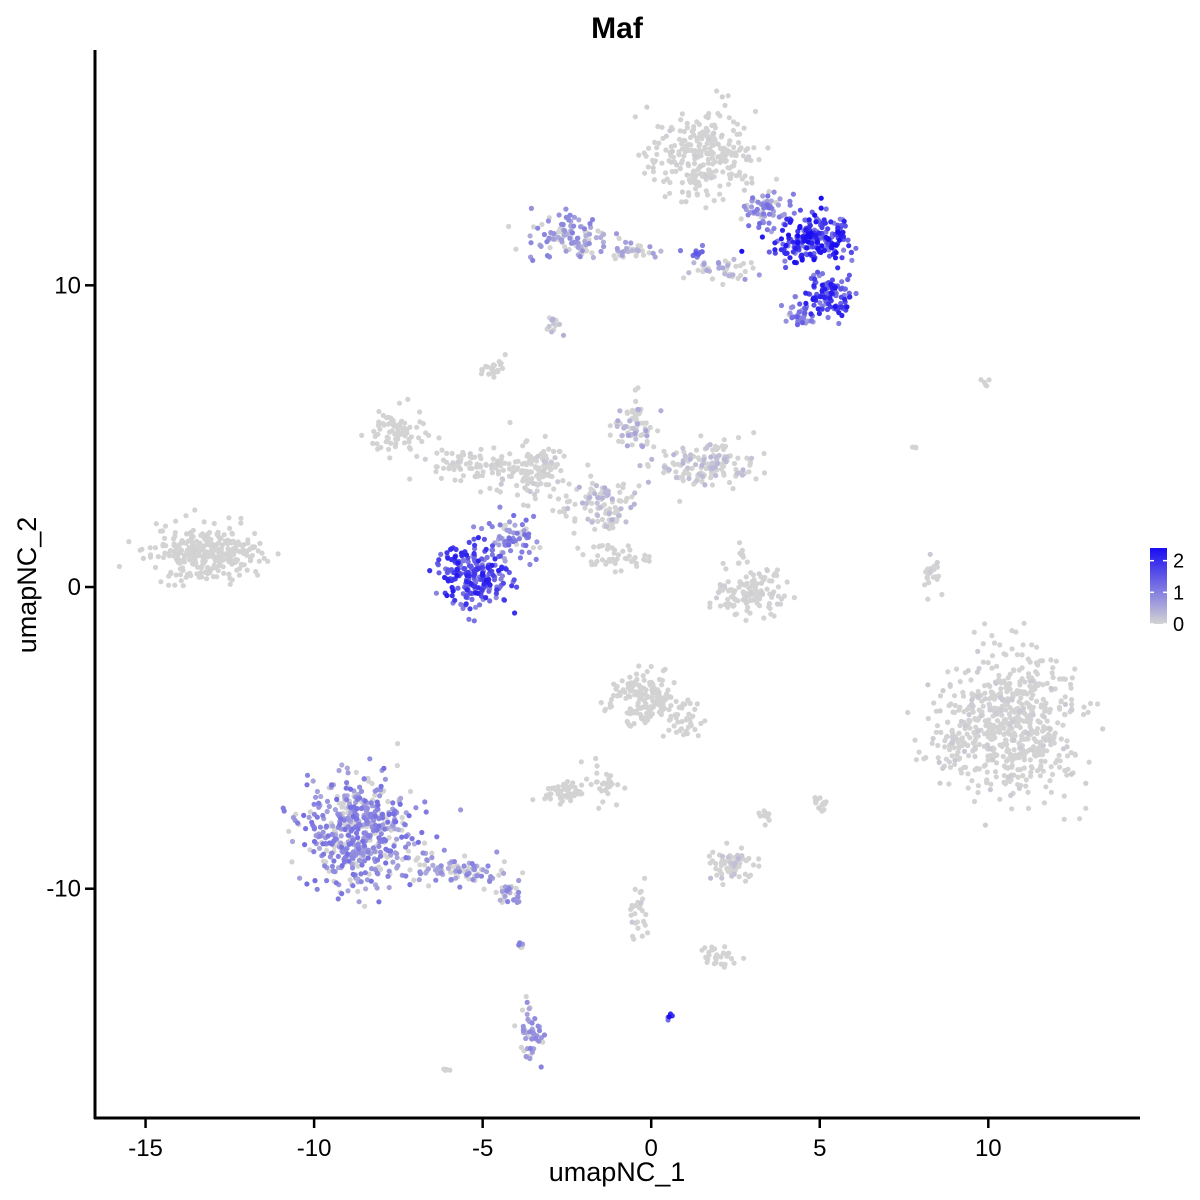  What do you see at coordinates (819, 1148) in the screenshot?
I see `x-tick-label: 5` at bounding box center [819, 1148].